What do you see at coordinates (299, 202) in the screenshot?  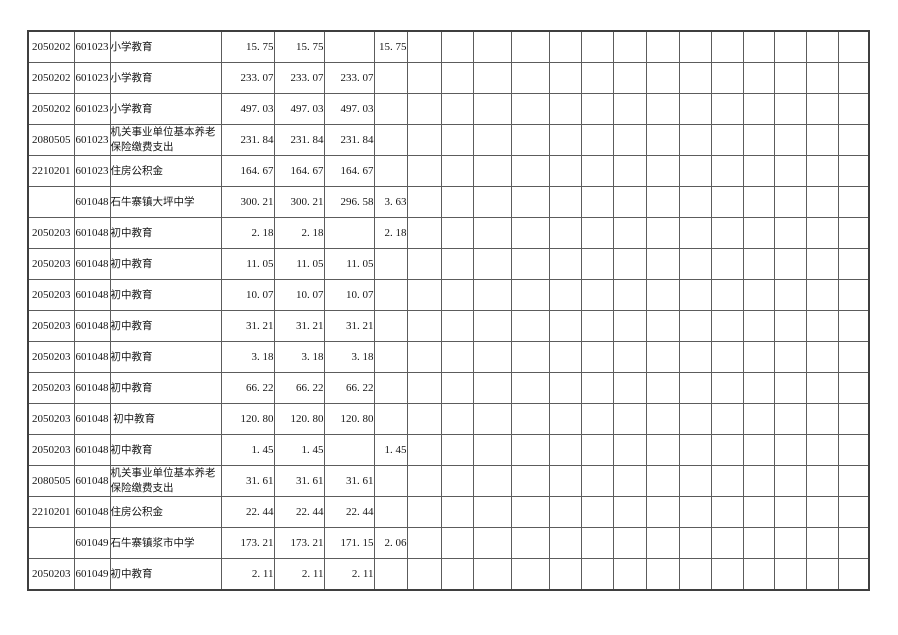 I see `amount-cell-2: 300. 21` at bounding box center [299, 202].